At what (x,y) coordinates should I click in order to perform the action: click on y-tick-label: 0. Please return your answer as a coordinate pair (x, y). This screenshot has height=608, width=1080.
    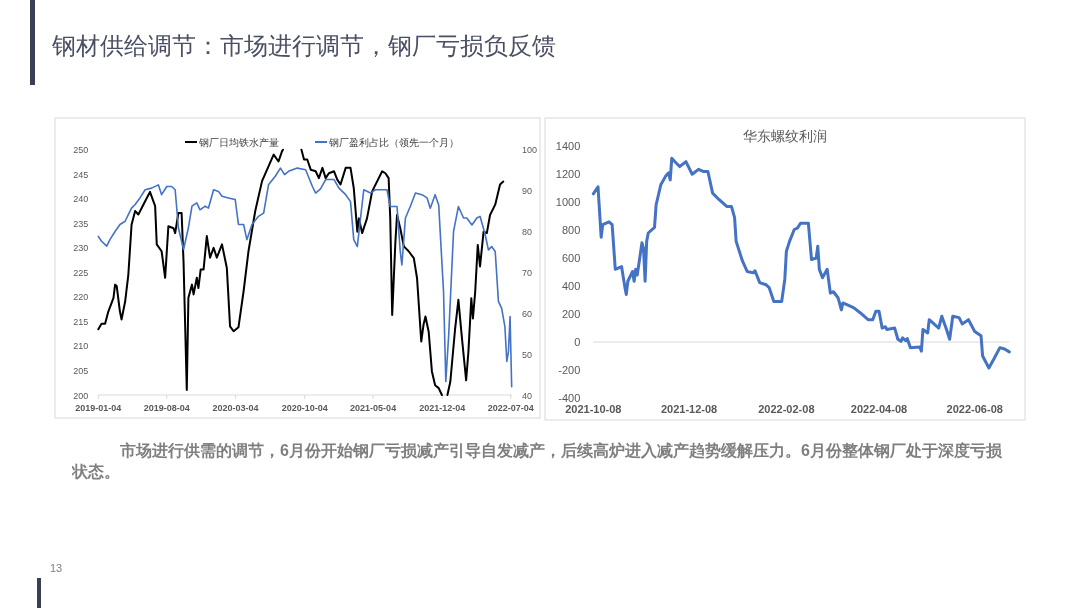
    Looking at the image, I should click on (577, 341).